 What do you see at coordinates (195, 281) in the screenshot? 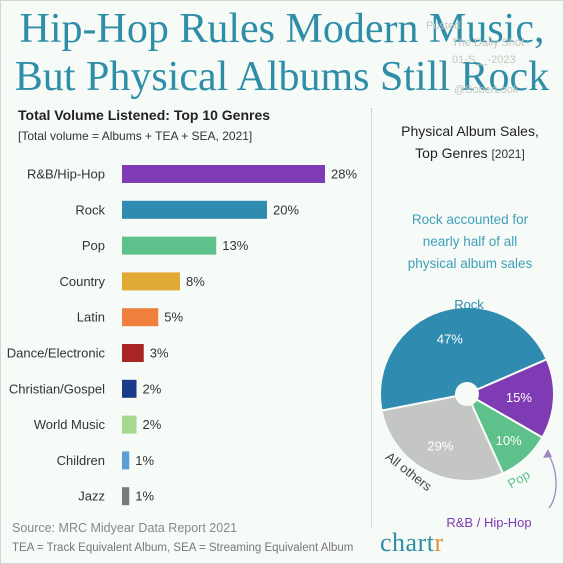
I see `bar-value-label: 8%` at bounding box center [195, 281].